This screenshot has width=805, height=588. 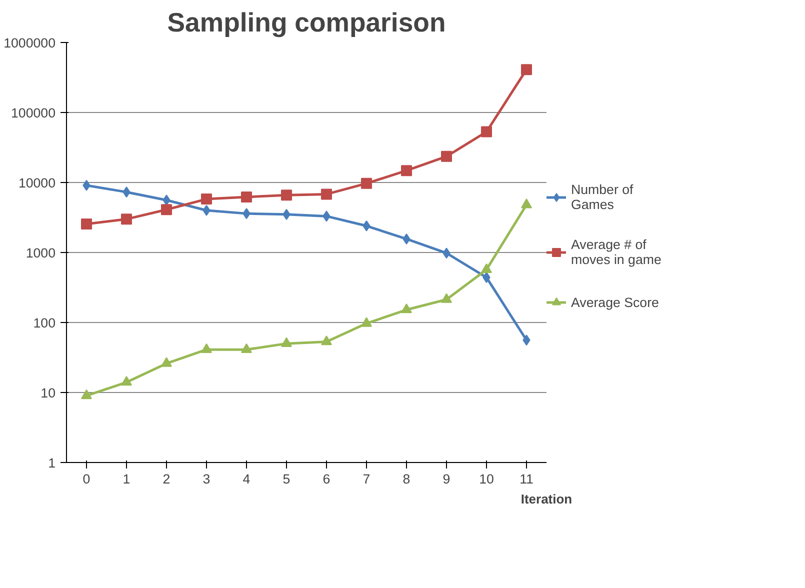 I want to click on legend-label: Average Score, so click(x=615, y=302).